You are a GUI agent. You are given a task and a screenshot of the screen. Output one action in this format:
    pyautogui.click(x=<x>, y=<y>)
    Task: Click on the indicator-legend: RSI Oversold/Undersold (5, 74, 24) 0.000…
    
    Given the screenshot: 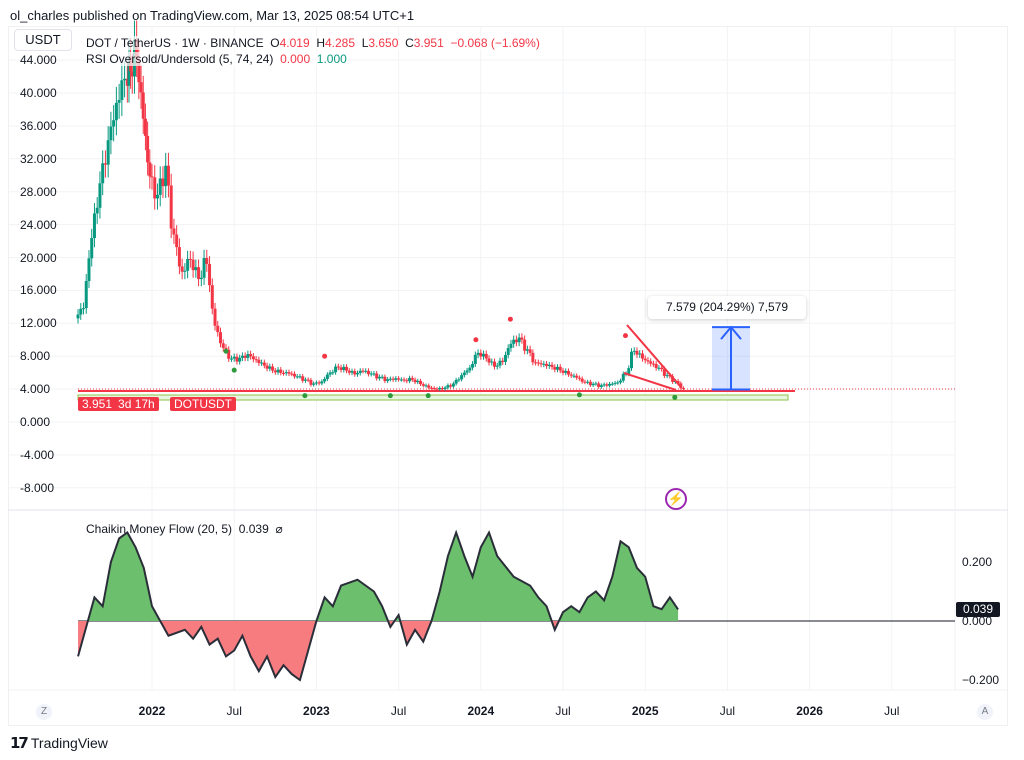 What is the action you would take?
    pyautogui.click(x=216, y=59)
    